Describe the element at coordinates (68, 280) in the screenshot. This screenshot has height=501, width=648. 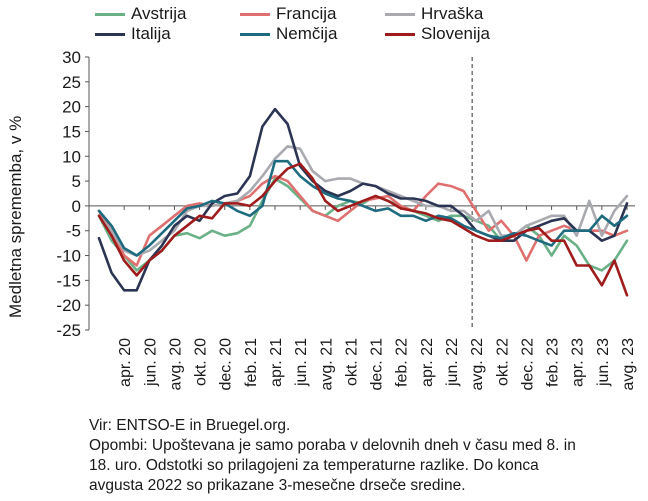
I see `y-tick-label: -15` at that location.